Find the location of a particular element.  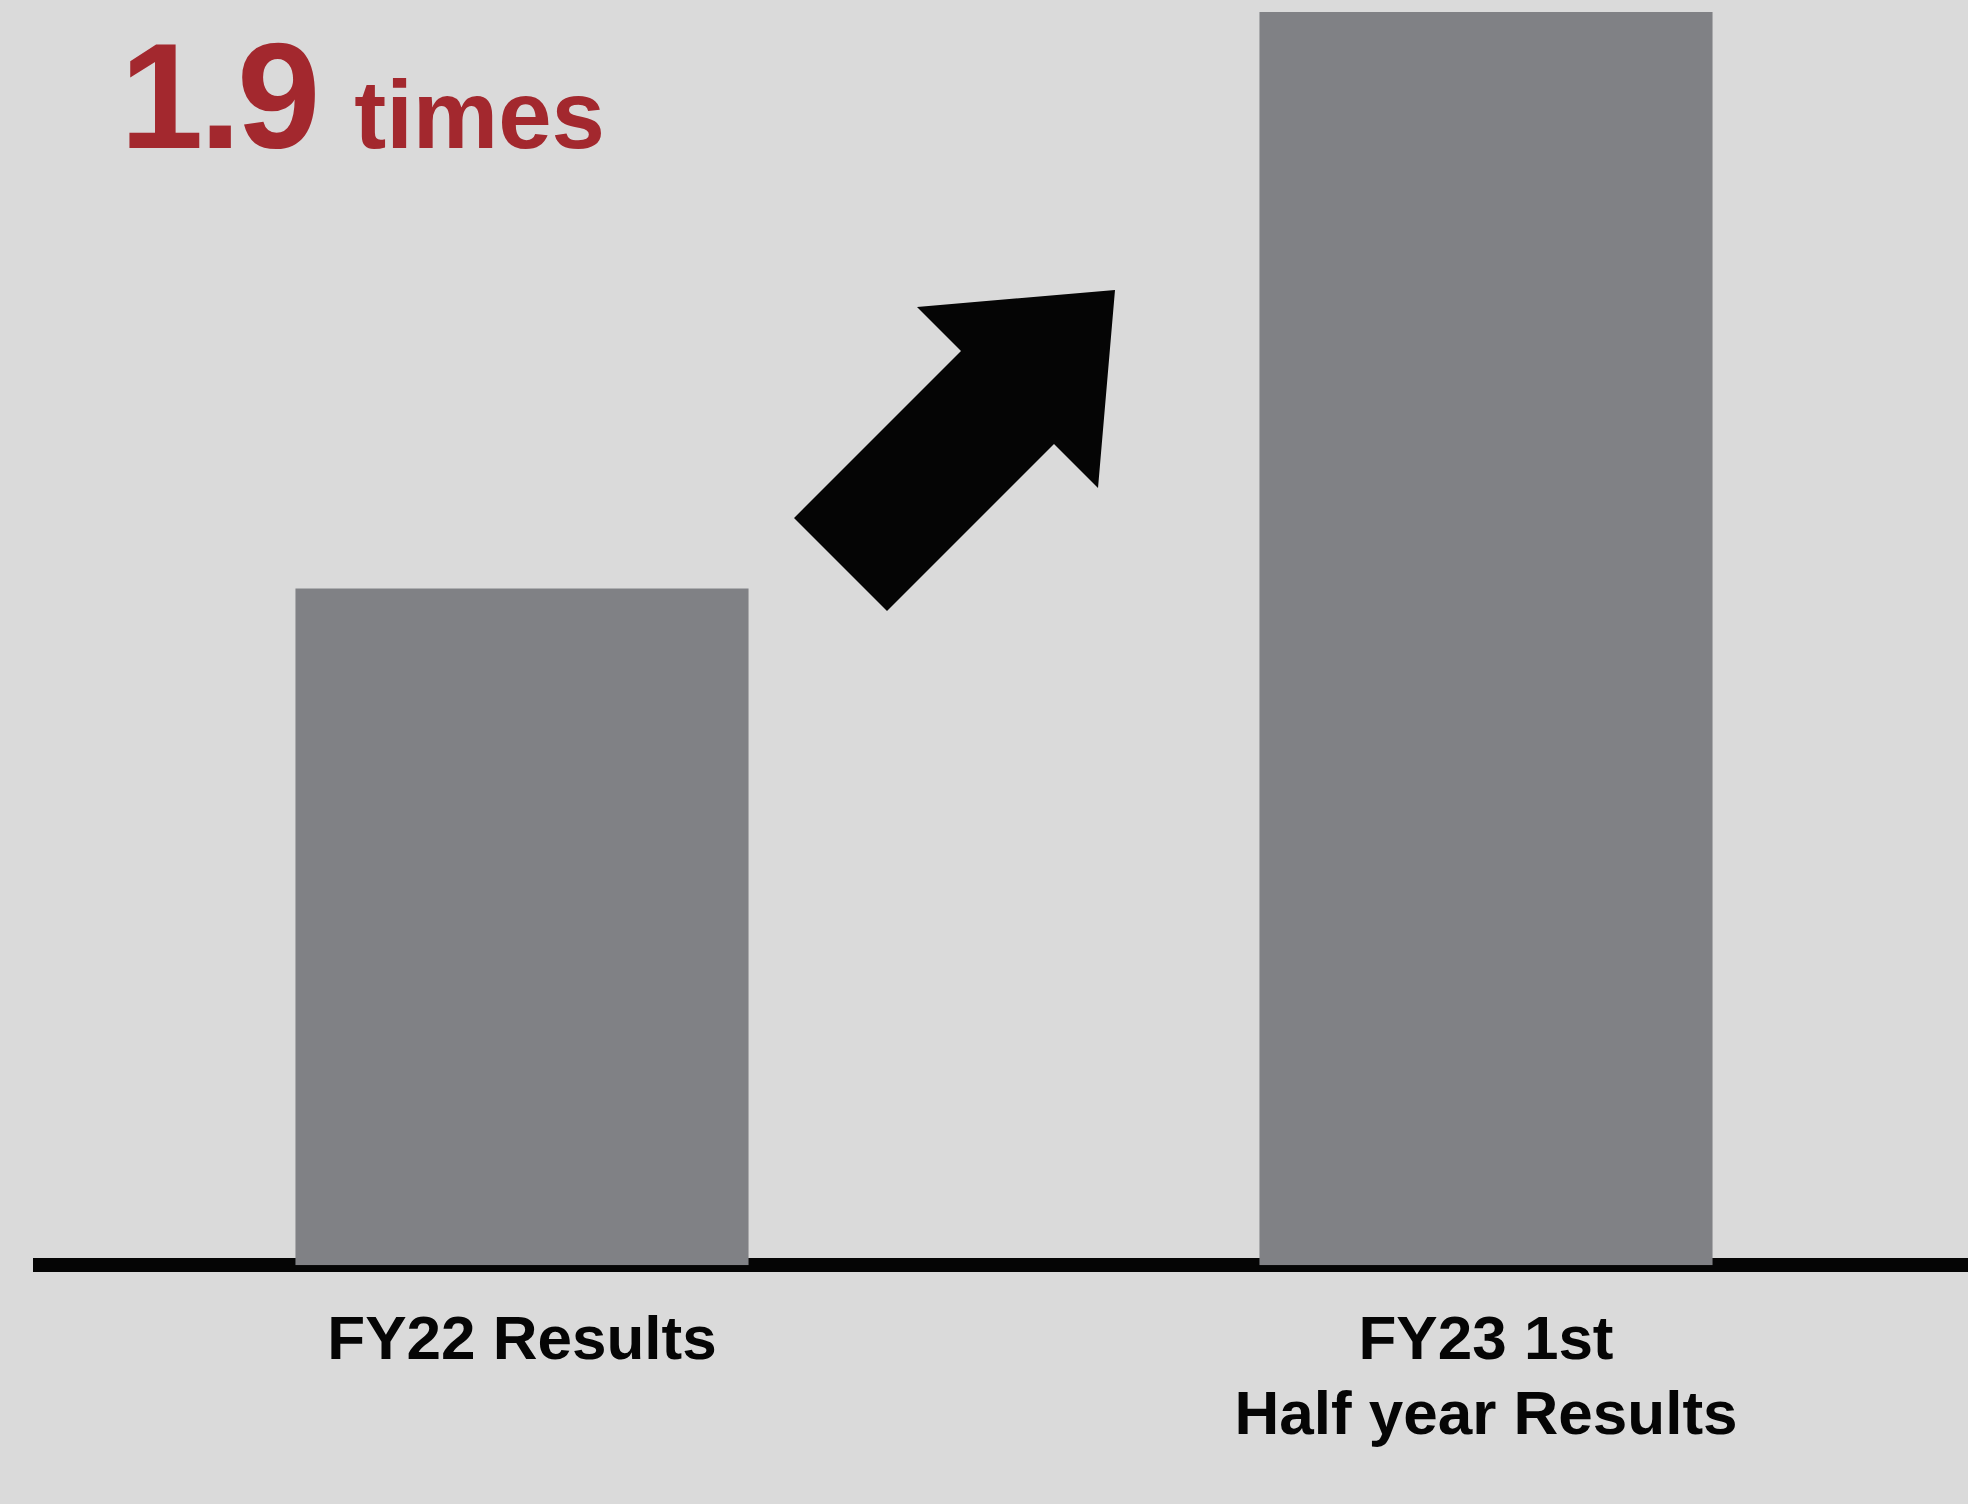

x-tick-label: FY22 Results is located at coordinates (522, 1338).